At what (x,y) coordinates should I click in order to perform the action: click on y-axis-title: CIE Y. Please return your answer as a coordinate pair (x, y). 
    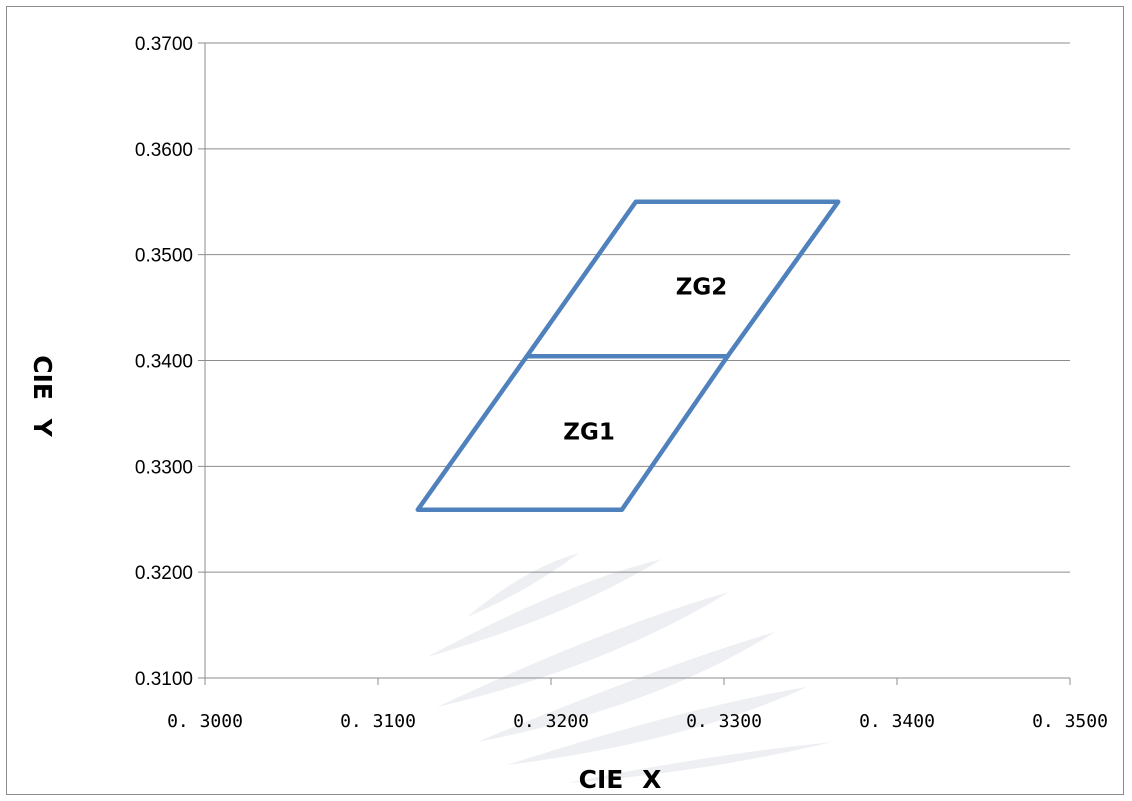
    Looking at the image, I should click on (42, 396).